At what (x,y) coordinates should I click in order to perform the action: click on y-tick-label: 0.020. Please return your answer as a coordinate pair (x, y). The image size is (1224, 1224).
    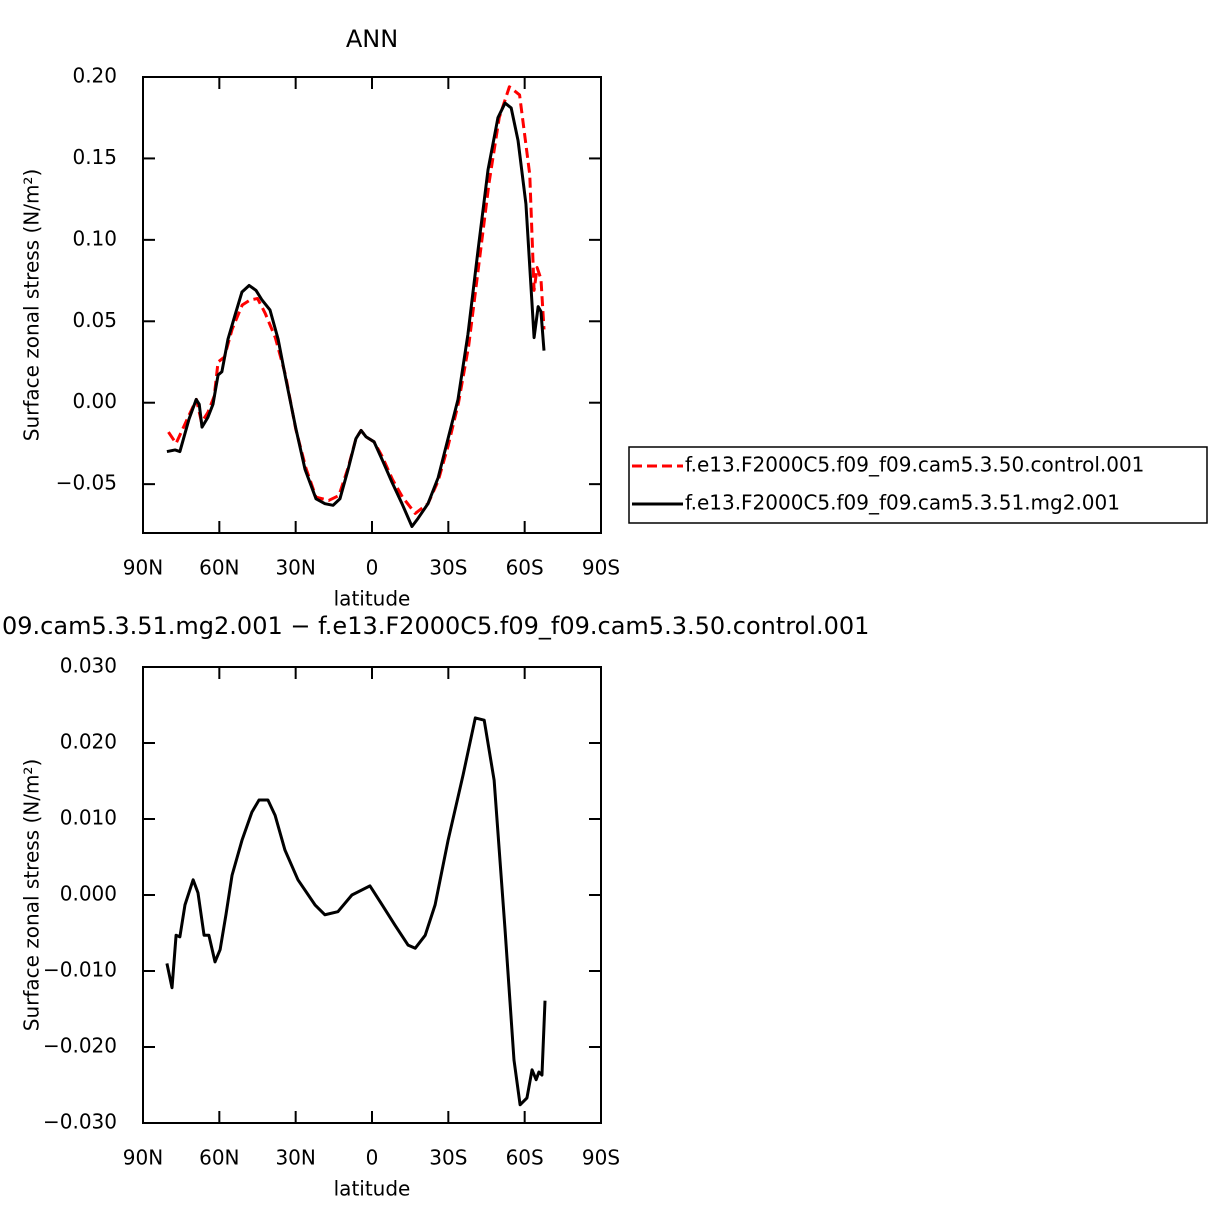
    Looking at the image, I should click on (88, 742).